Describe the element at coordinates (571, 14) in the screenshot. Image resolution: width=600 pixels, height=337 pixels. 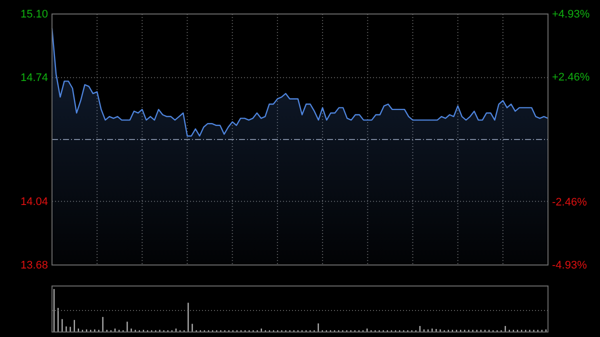
I see `y2-tick-label: +4.93%` at that location.